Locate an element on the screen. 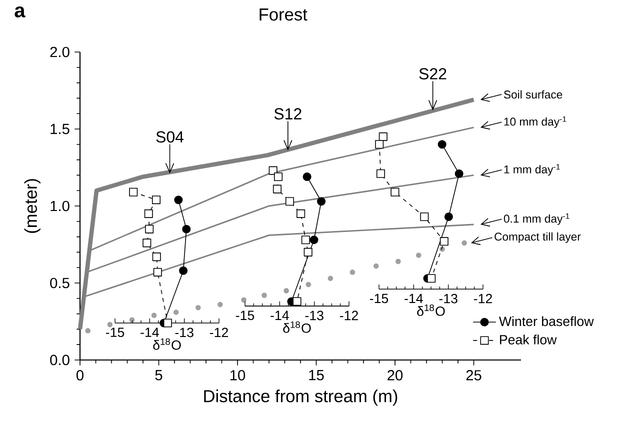 This screenshot has height=425, width=622. x-tick-label: 15 is located at coordinates (316, 375).